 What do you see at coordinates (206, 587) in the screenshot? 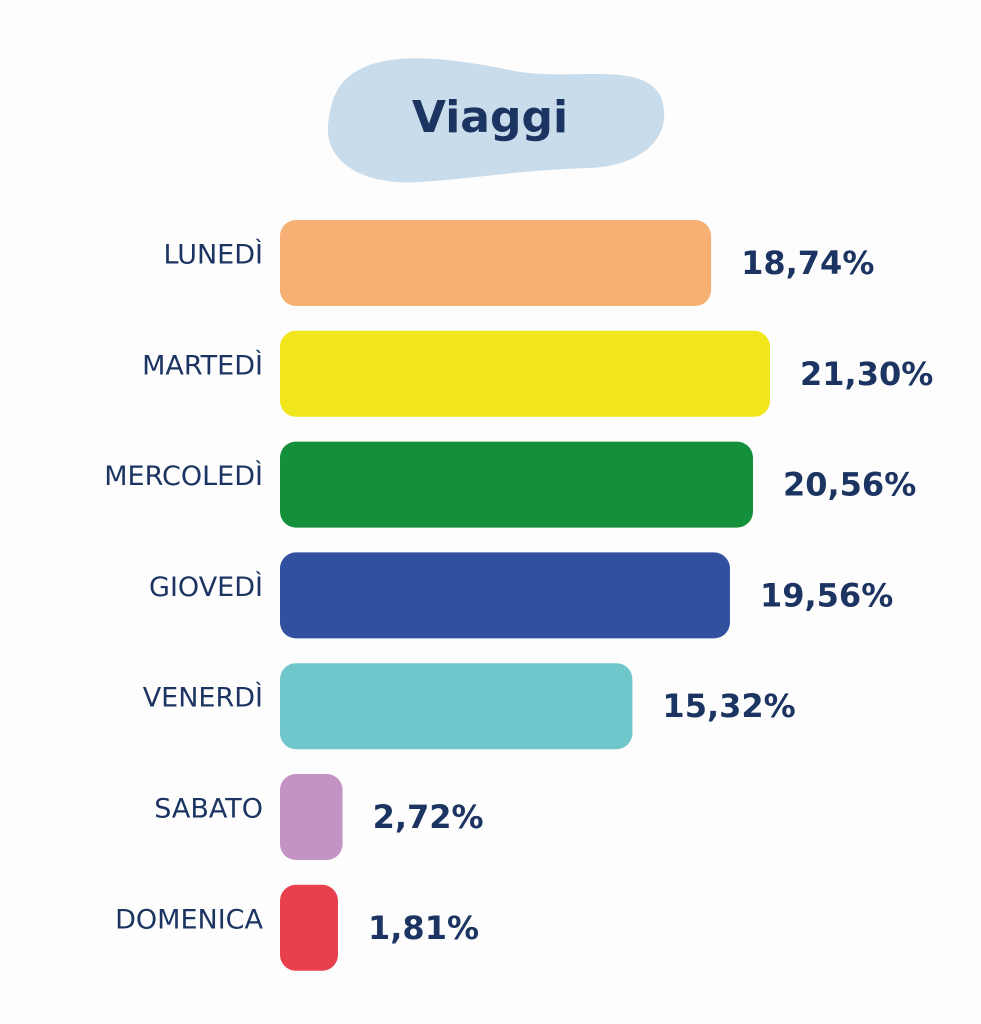
I see `category-label: GIOVEDÌ` at bounding box center [206, 587].